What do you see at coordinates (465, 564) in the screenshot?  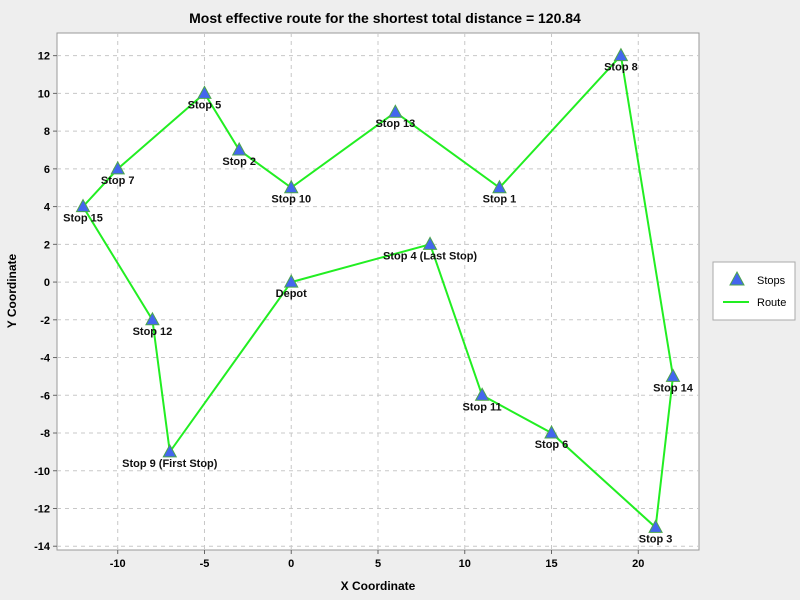 I see `x-tick-label: 10` at bounding box center [465, 564].